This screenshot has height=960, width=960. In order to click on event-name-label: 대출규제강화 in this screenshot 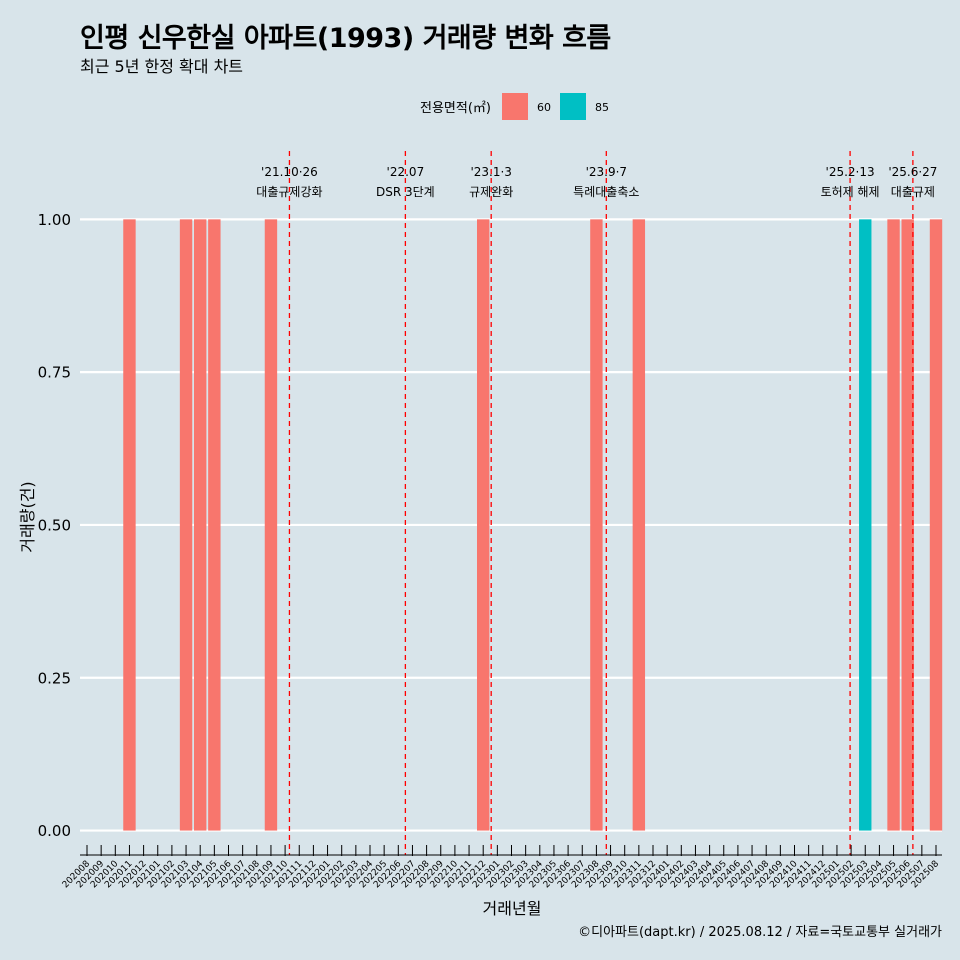, I will do `click(289, 192)`.